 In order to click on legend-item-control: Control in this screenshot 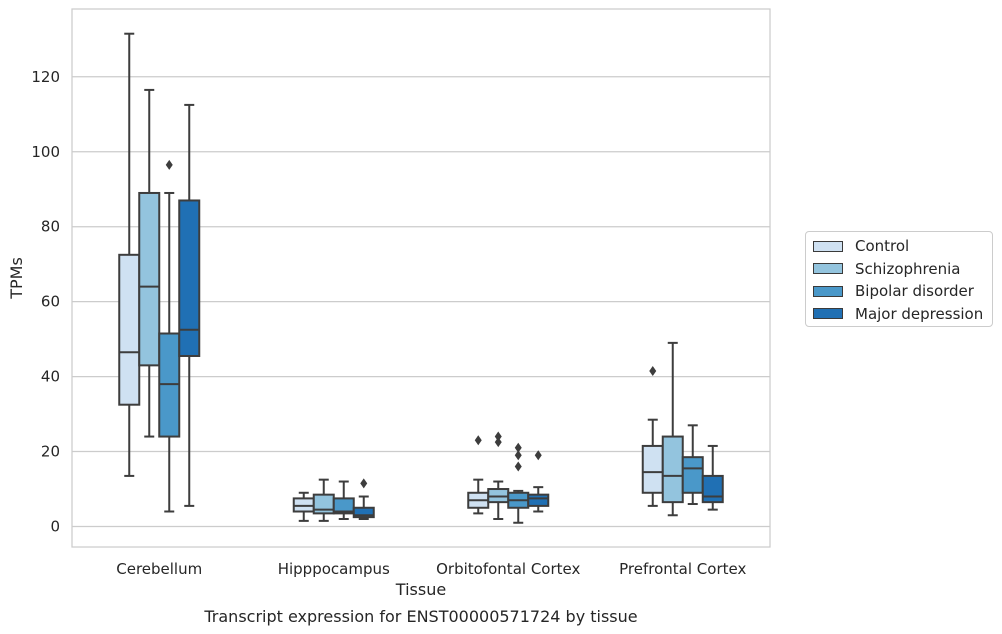, I will do `click(902, 246)`.